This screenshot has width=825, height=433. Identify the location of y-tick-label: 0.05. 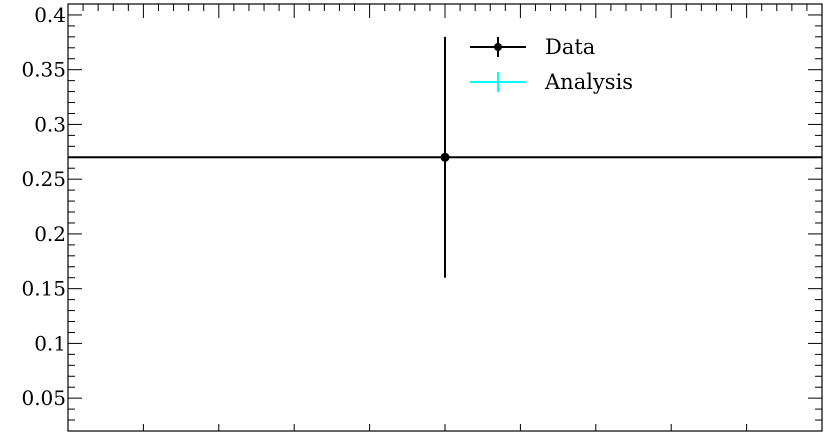
(43, 398).